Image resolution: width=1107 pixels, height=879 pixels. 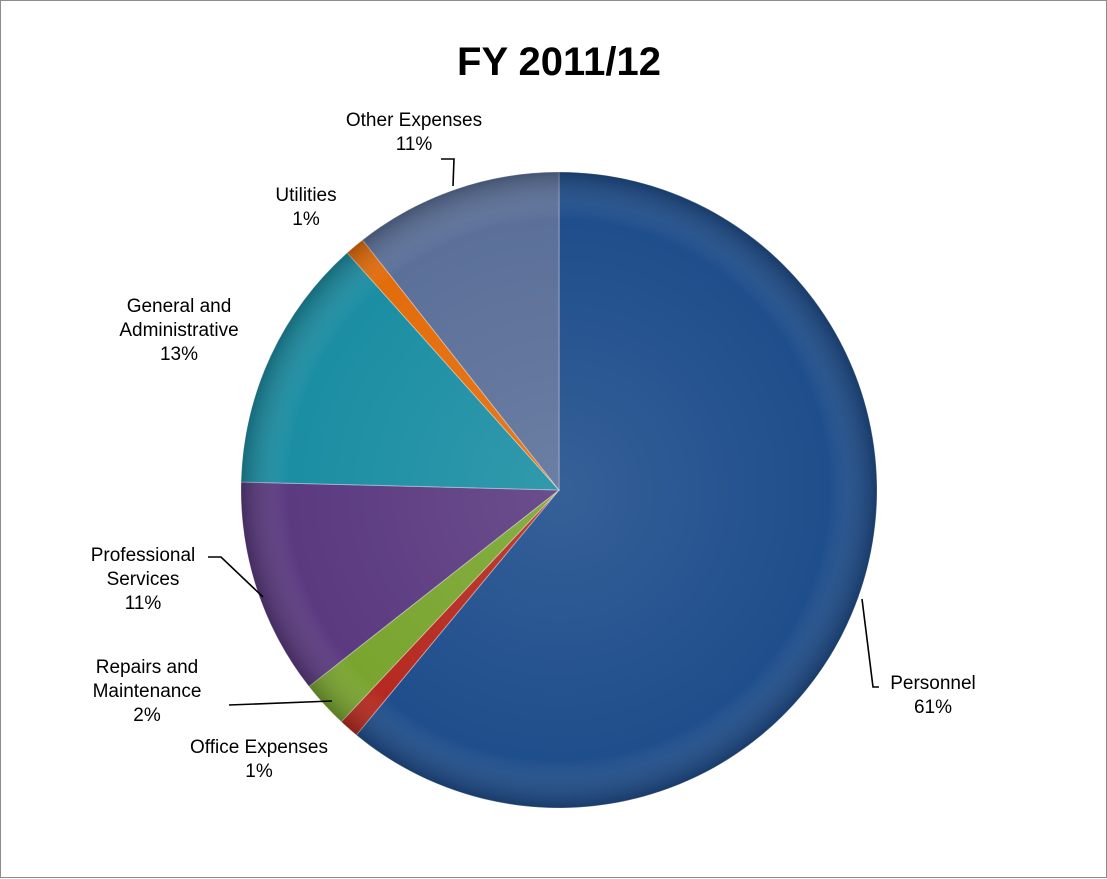 What do you see at coordinates (143, 579) in the screenshot?
I see `data-label-name-professional-services: Services` at bounding box center [143, 579].